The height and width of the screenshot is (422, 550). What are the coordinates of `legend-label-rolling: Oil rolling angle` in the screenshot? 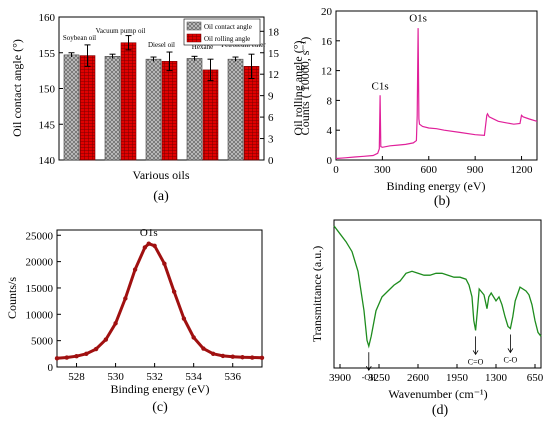 It's located at (227, 39).